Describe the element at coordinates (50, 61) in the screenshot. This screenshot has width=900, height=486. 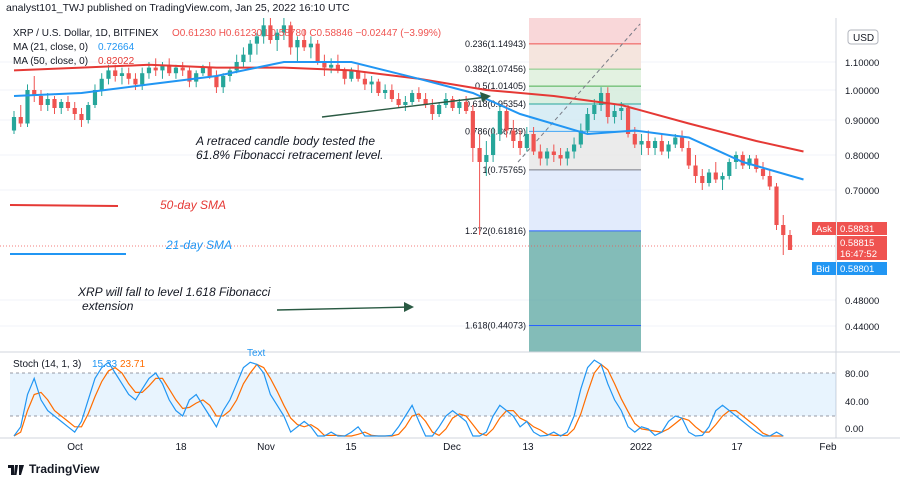
I see `legend-ma50: MA (50, close, 0)` at that location.